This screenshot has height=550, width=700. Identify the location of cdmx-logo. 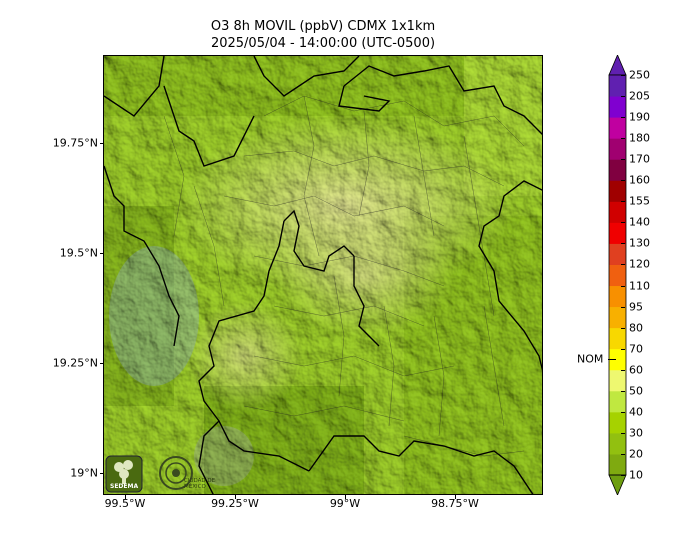
(176, 473).